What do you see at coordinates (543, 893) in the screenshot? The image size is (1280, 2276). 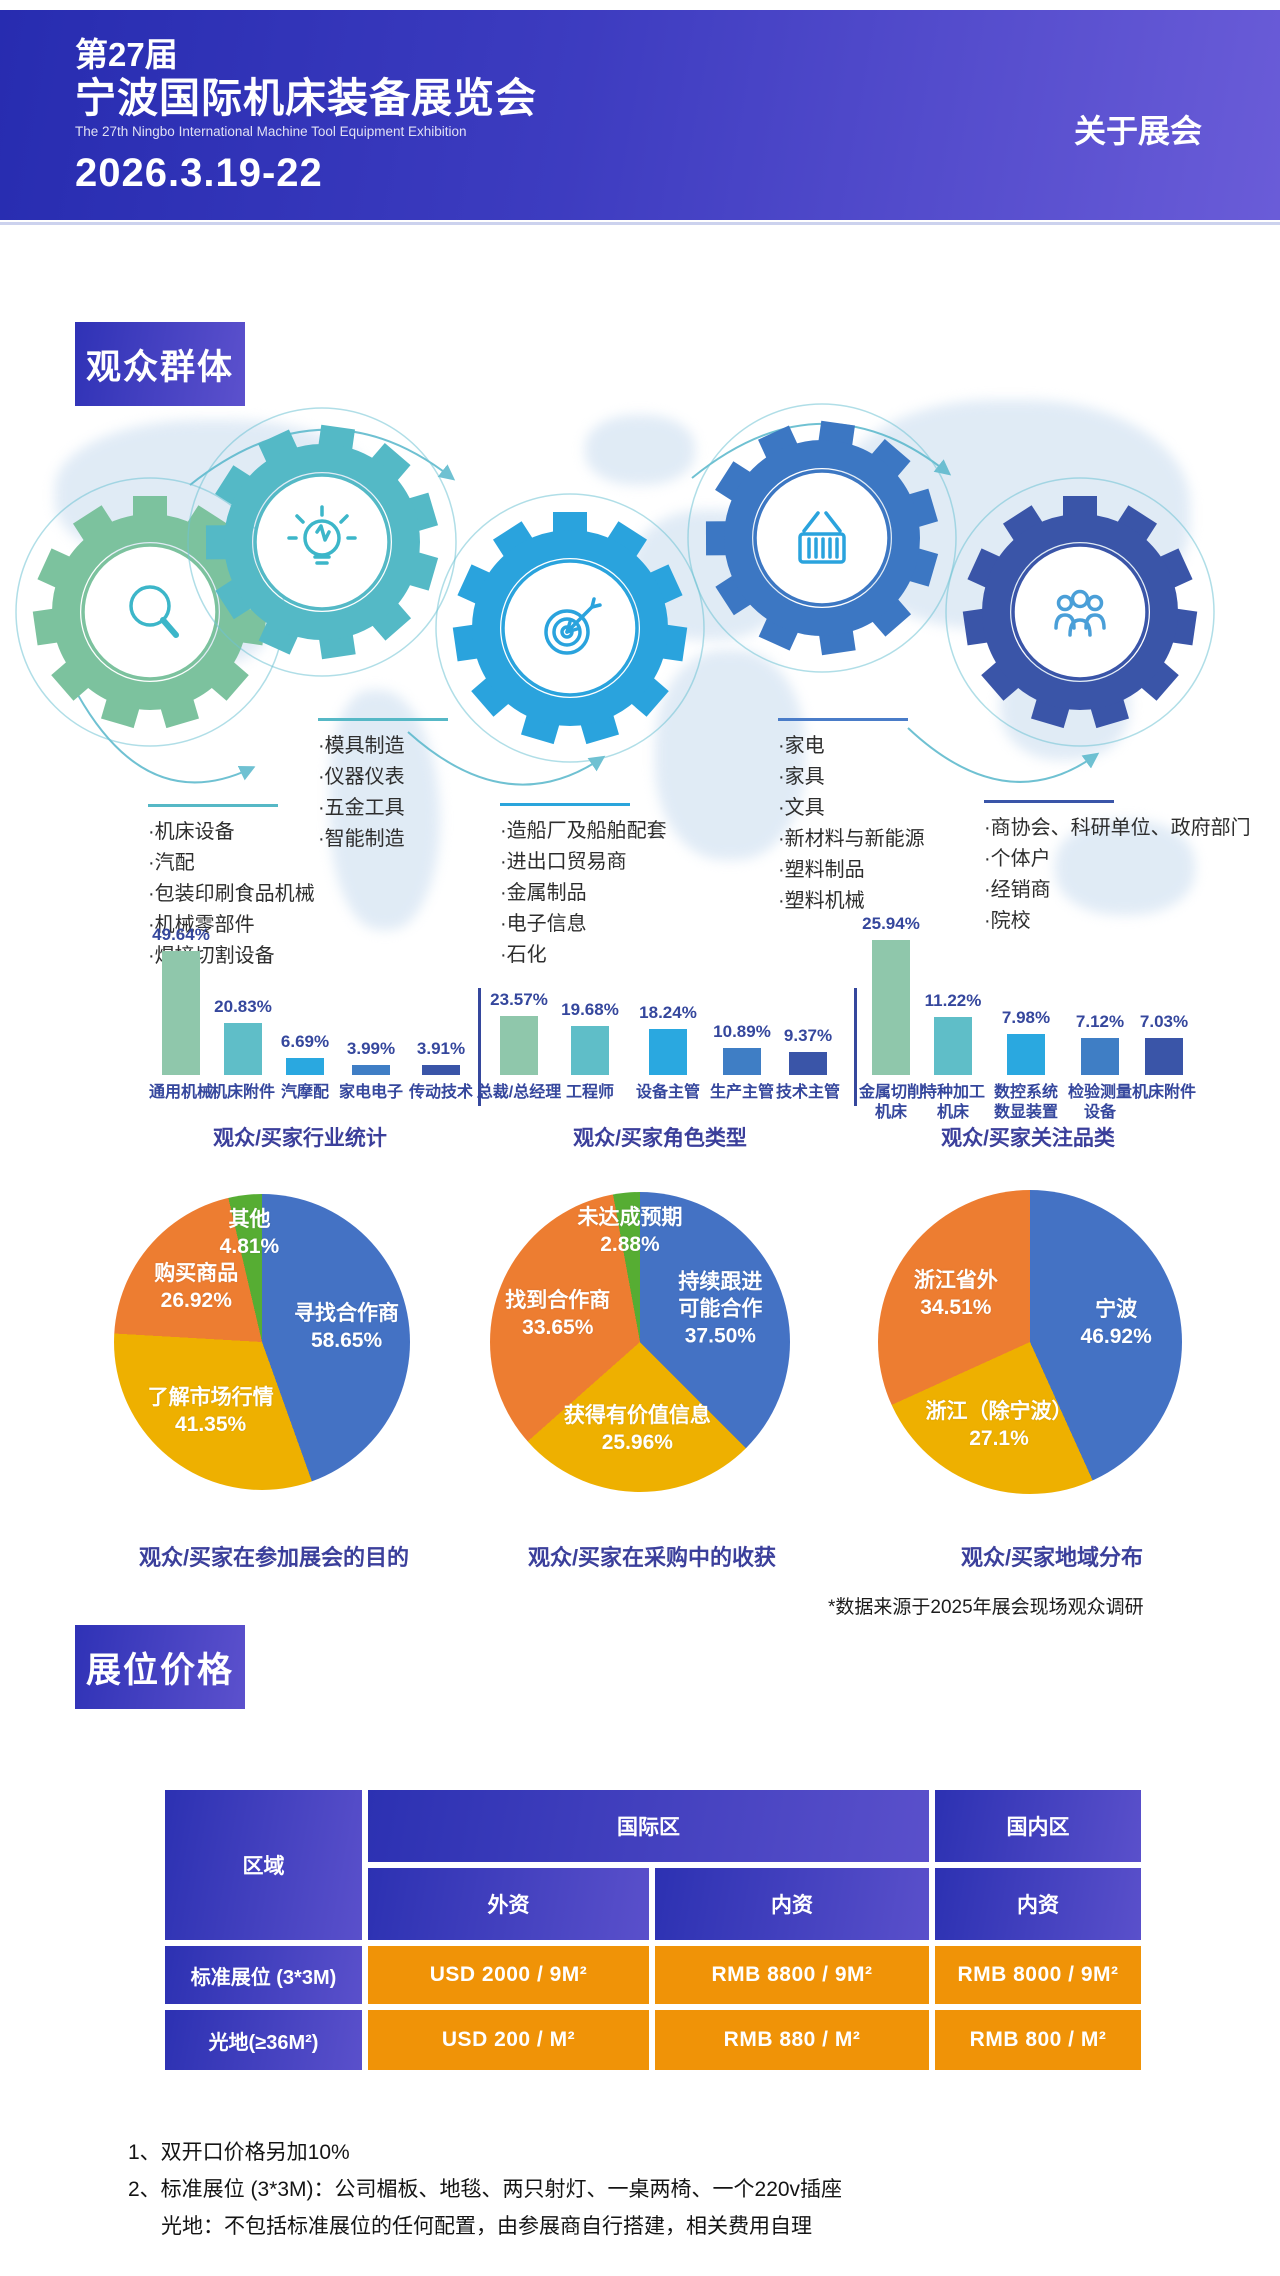 I see `list-item: ·金属制品` at bounding box center [543, 893].